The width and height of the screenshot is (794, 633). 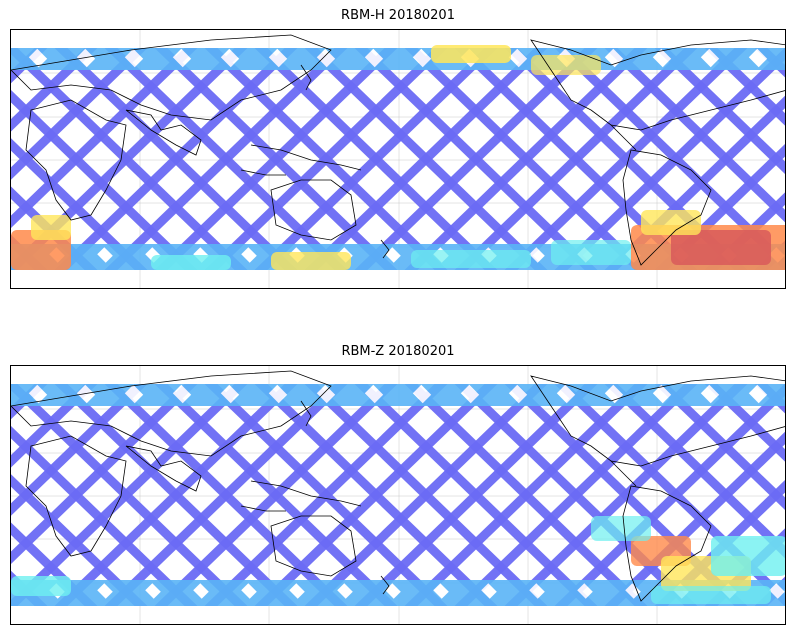 What do you see at coordinates (398, 15) in the screenshot?
I see `panel-title-rbm-h: RBM-H 20180201` at bounding box center [398, 15].